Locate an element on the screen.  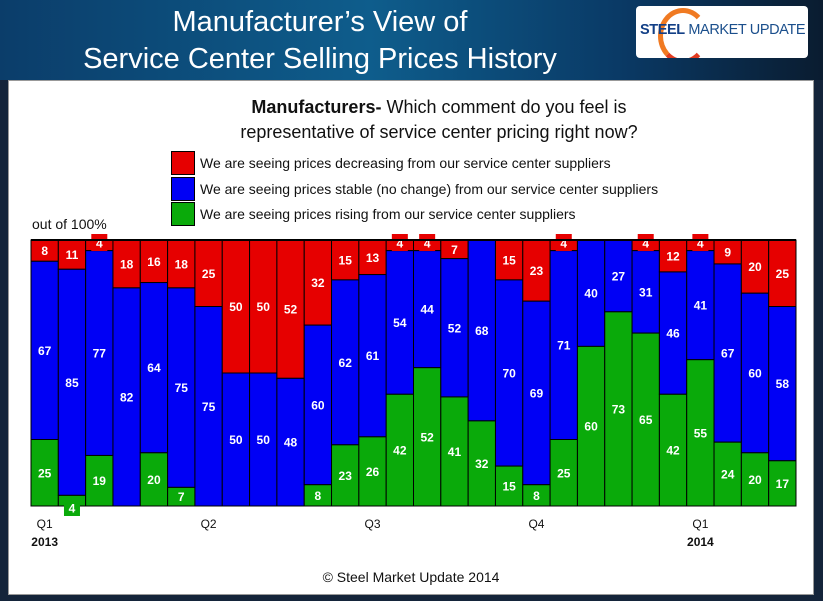
x-year-label: 2014 is located at coordinates (700, 542).